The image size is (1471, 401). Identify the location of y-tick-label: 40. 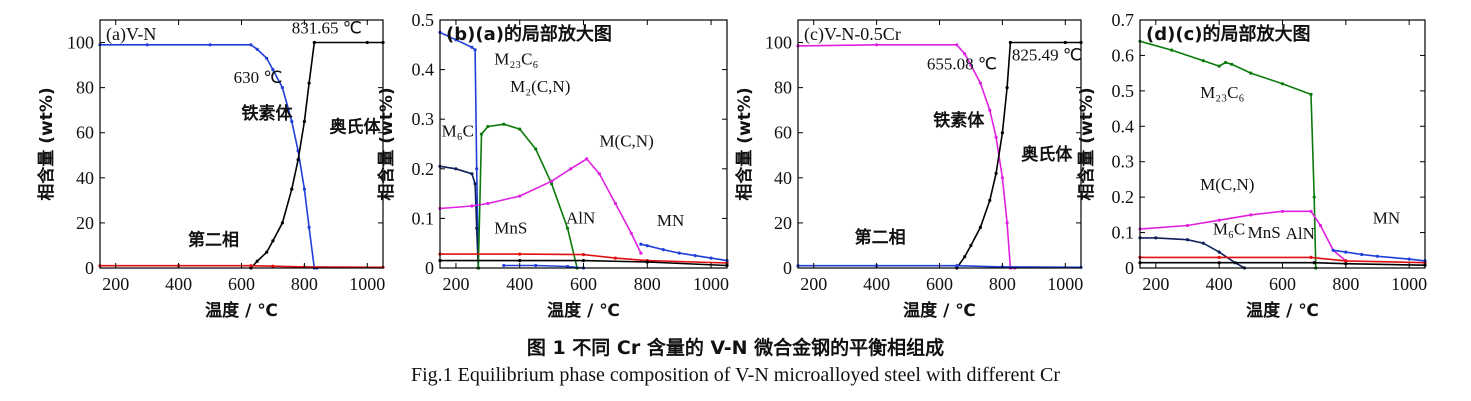
(783, 178).